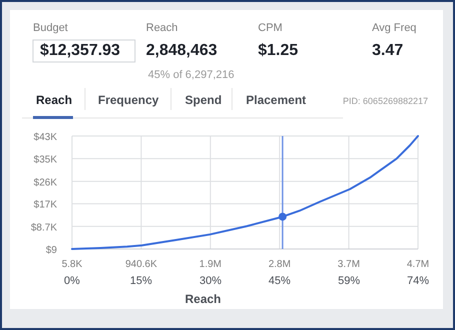 The width and height of the screenshot is (455, 330). I want to click on y-tick-label: $8.7K, so click(44, 228).